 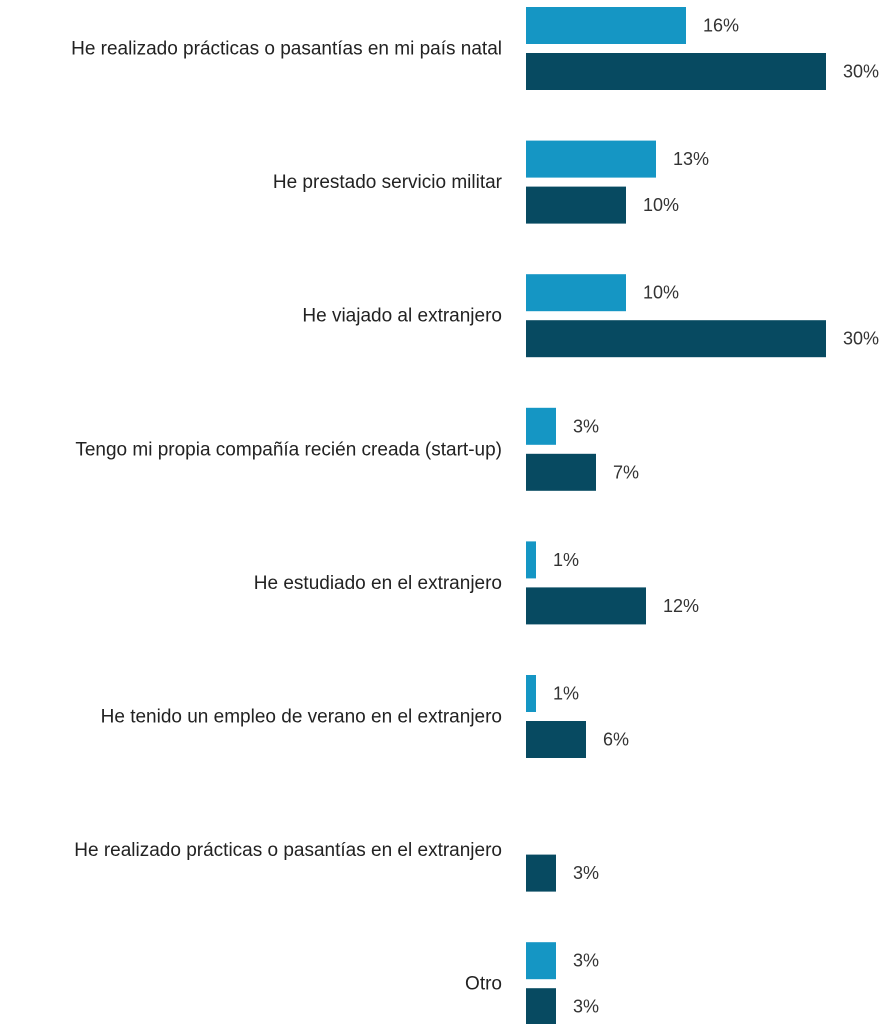 What do you see at coordinates (721, 26) in the screenshot?
I see `data-label: 16%` at bounding box center [721, 26].